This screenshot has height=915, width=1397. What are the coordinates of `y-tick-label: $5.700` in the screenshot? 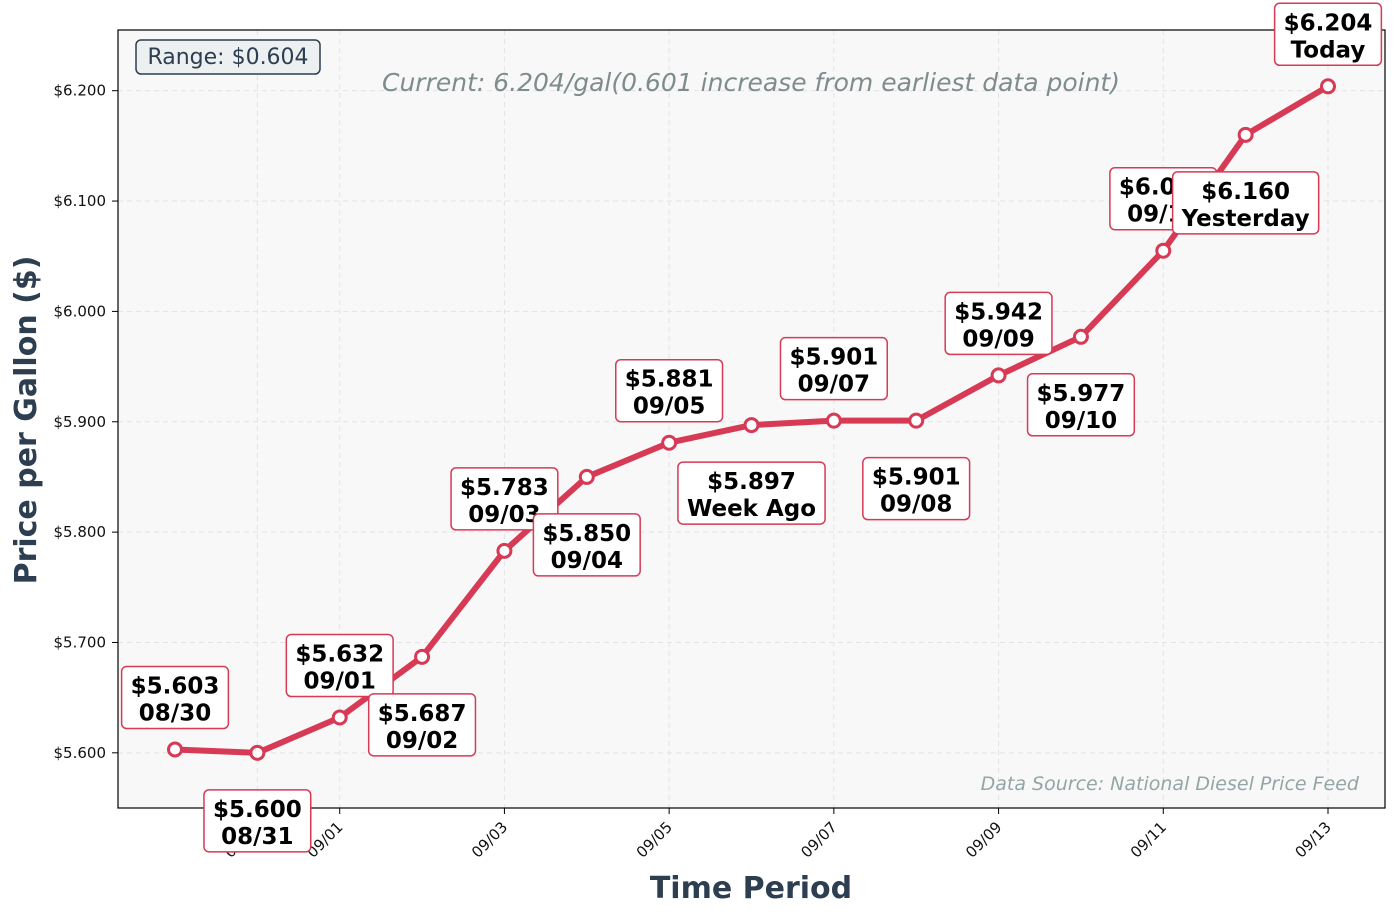 It's located at (80, 642).